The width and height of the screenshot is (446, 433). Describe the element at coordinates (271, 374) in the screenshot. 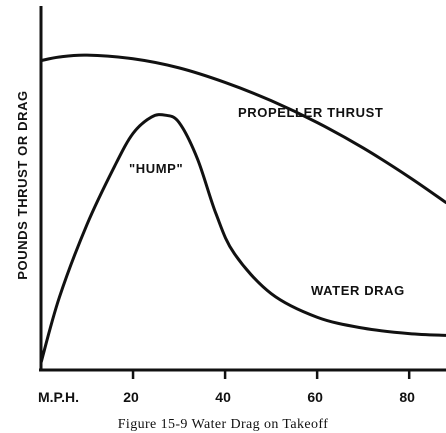

I see `x-axis-ticks` at that location.